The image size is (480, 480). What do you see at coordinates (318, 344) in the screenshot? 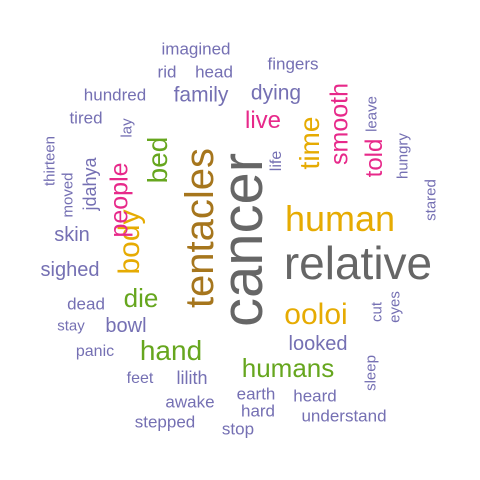
I see `word-looked: looked` at bounding box center [318, 344].